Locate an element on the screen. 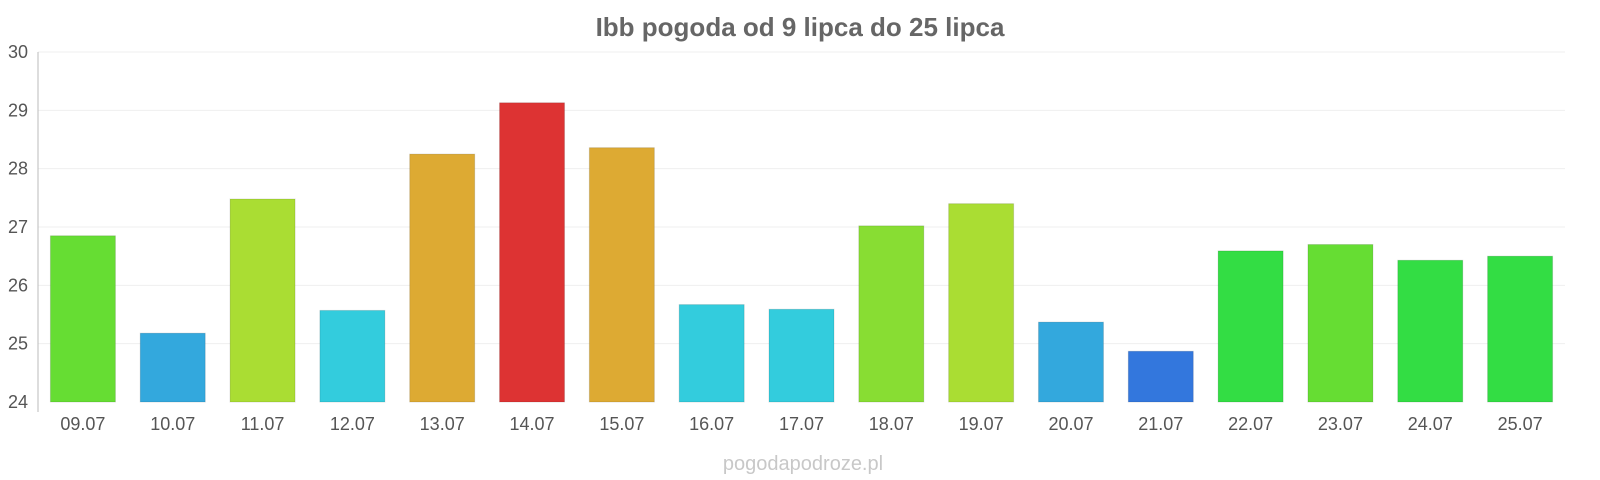 This screenshot has width=1600, height=480. x-tick-label: 19.07 is located at coordinates (981, 424).